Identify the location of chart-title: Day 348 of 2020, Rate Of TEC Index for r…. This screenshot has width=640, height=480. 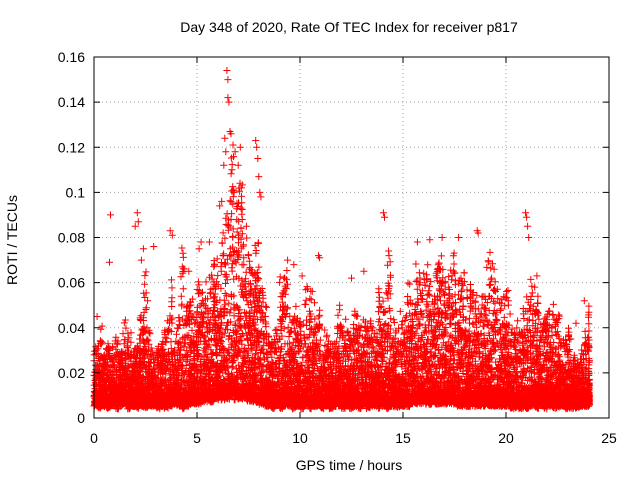
(349, 27).